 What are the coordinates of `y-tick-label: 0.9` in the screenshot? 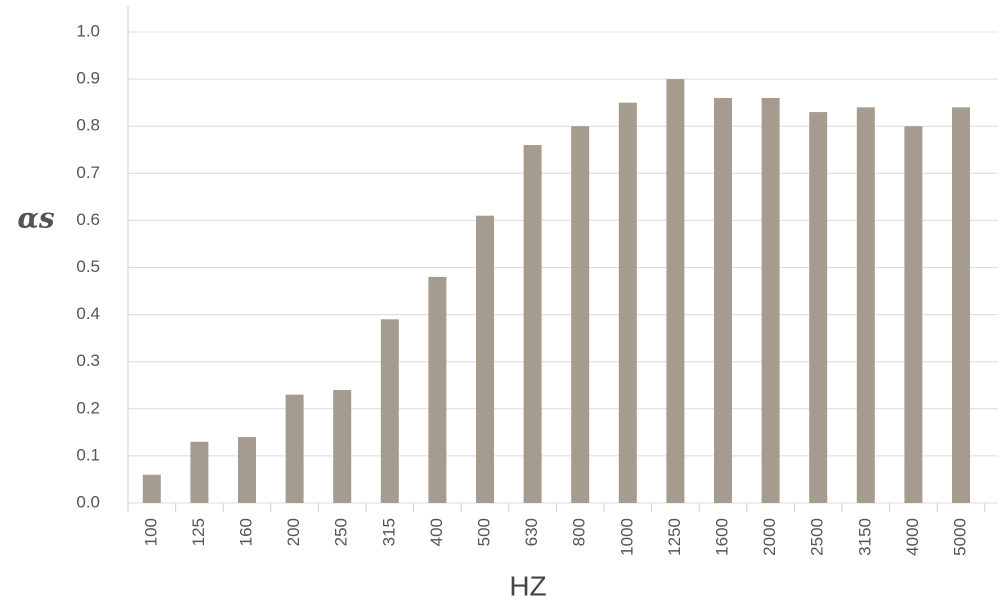 It's located at (88, 78).